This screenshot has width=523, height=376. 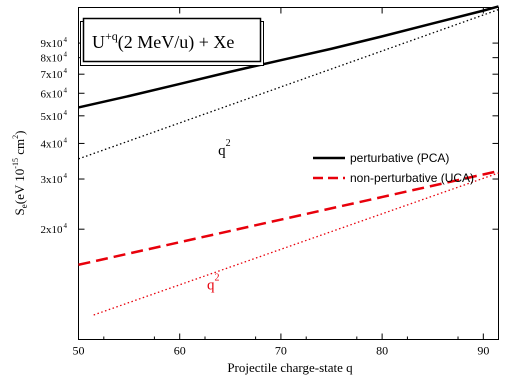 I want to click on y-axis-title-unit-a: (eV 10, so click(x=19, y=187).